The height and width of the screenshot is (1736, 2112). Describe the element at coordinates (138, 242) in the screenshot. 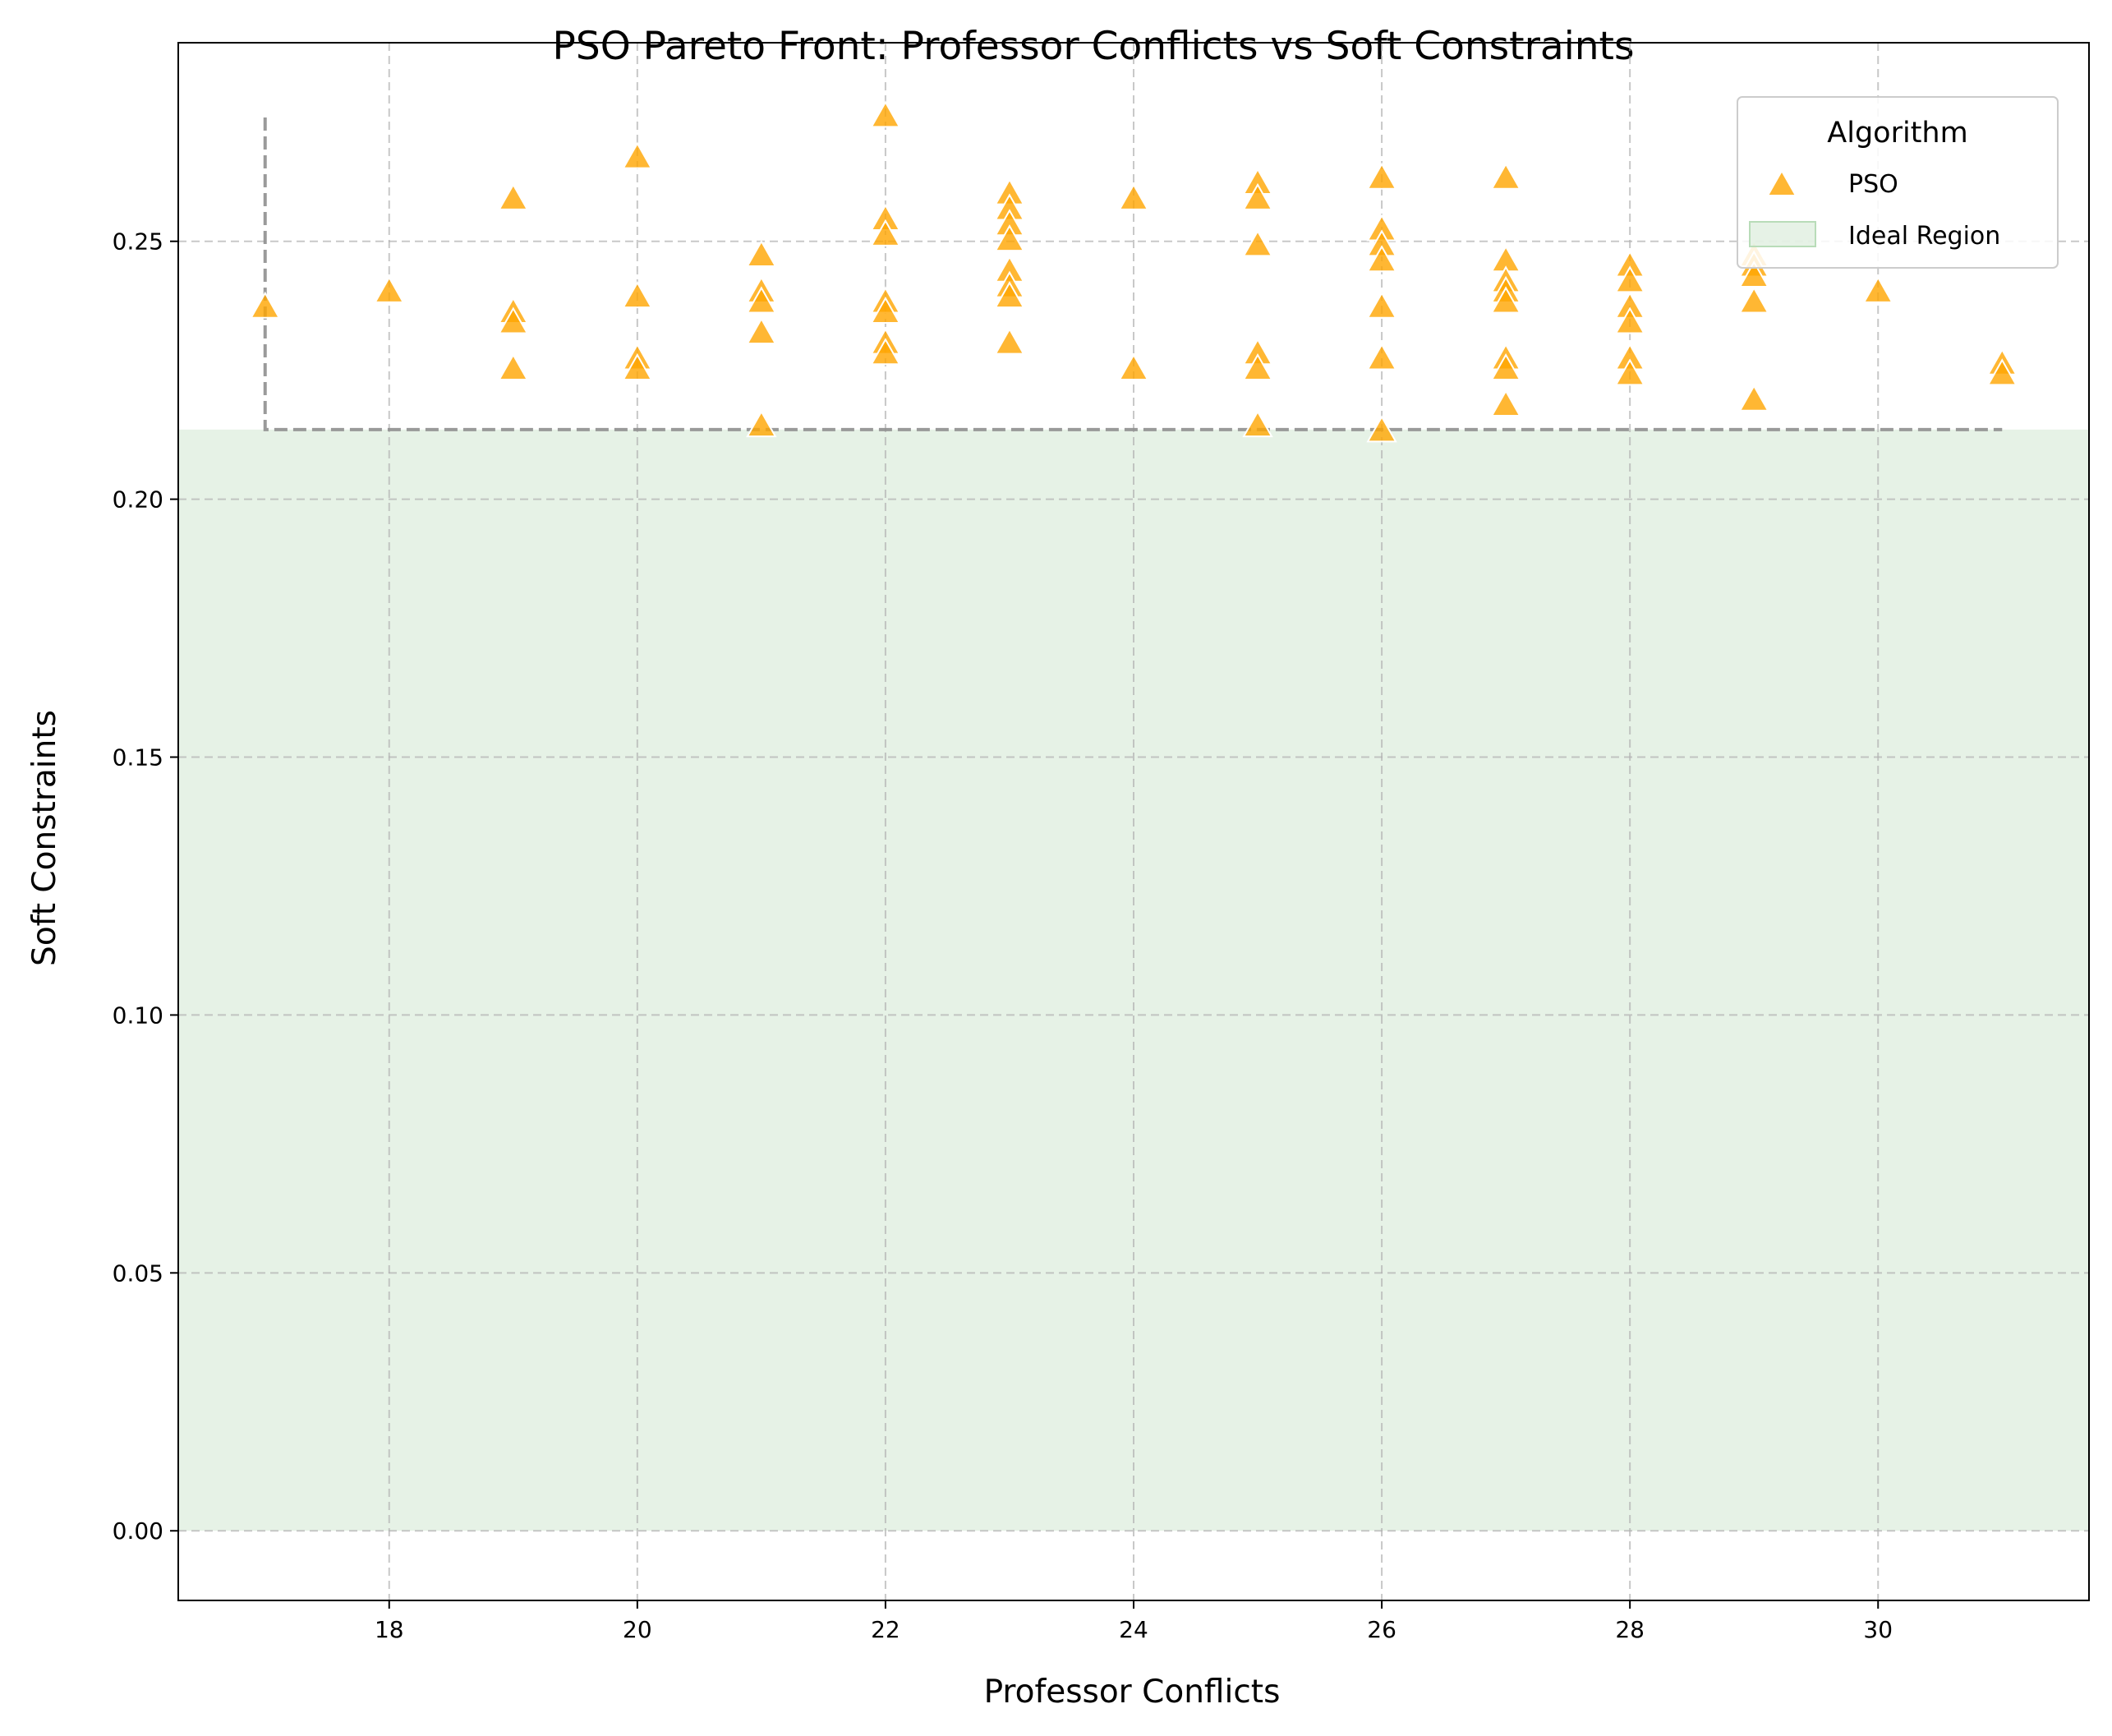

I see `y-tick-label: 0.25` at that location.